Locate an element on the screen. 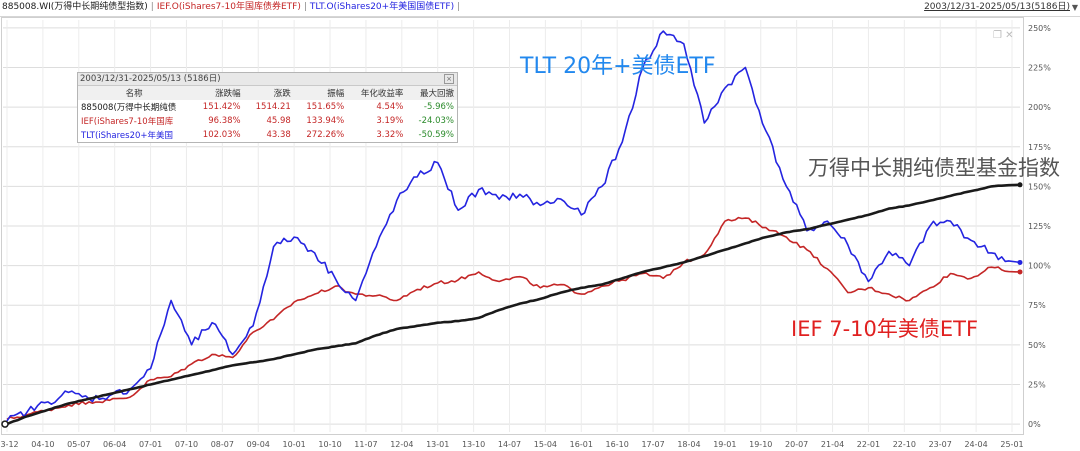 The image size is (1080, 451). x-tick-label: 04-10 is located at coordinates (42, 444).